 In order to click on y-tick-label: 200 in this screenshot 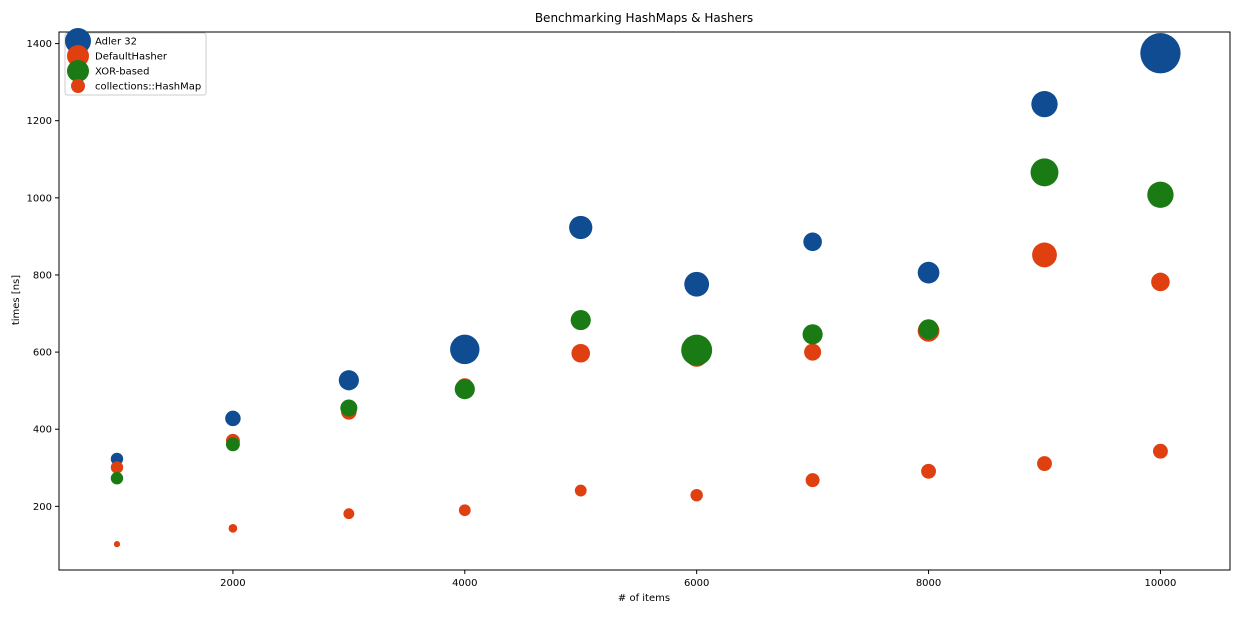, I will do `click(42, 507)`.